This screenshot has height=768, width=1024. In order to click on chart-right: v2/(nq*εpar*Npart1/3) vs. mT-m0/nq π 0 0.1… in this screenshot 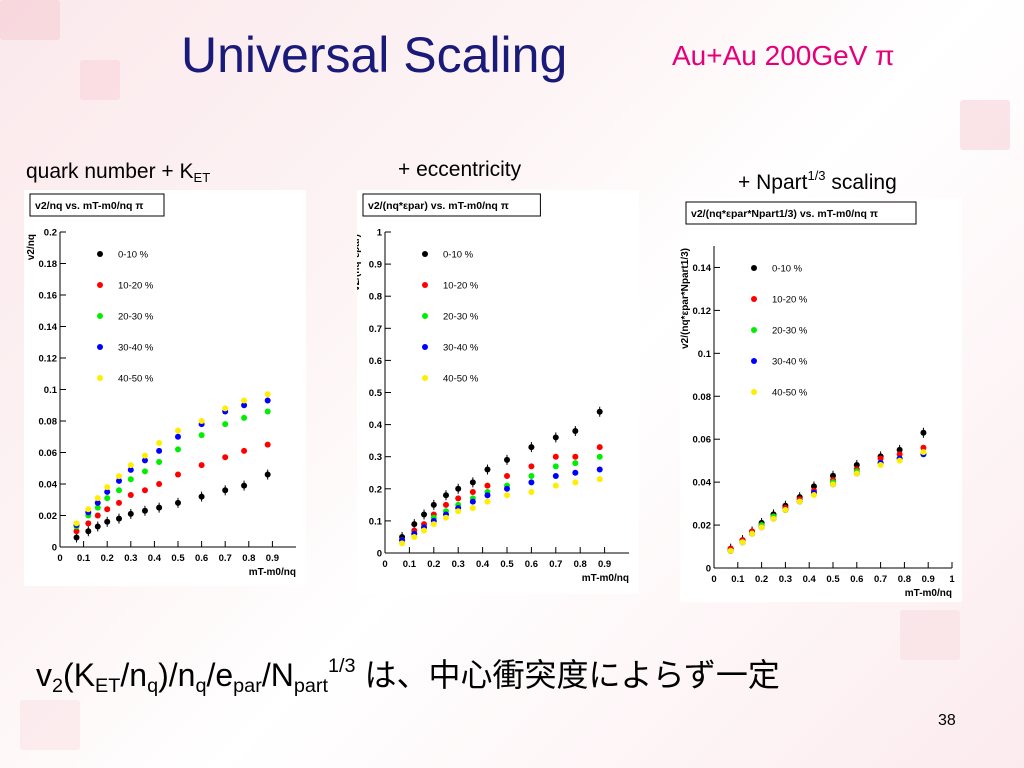, I will do `click(817, 400)`.